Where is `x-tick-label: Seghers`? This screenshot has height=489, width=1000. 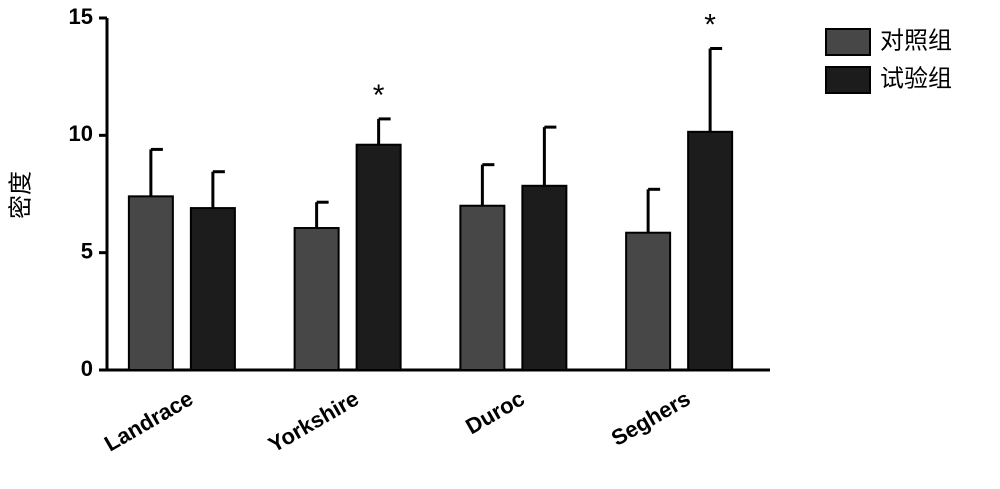
x-tick-label: Seghers is located at coordinates (651, 418).